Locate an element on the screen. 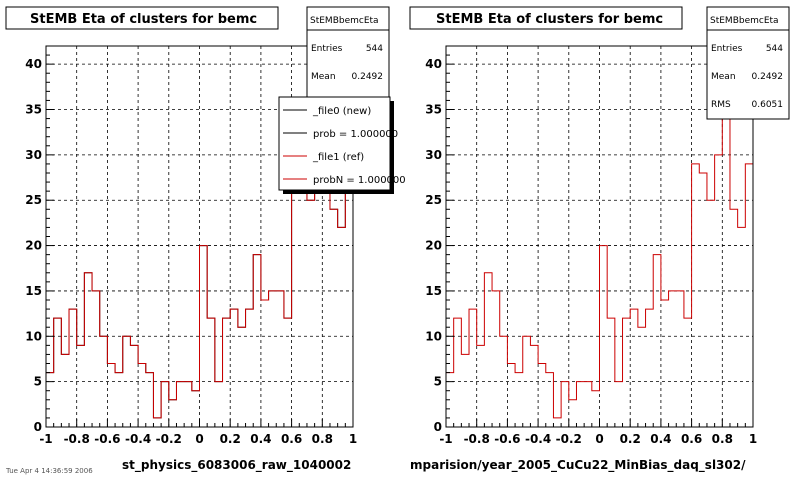  right-ytick-label: 5 is located at coordinates (438, 382).